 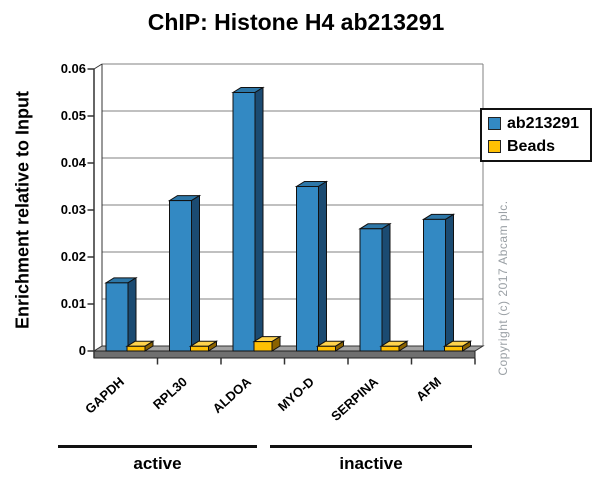 I want to click on legend-item-beads: Beads, so click(x=539, y=147).